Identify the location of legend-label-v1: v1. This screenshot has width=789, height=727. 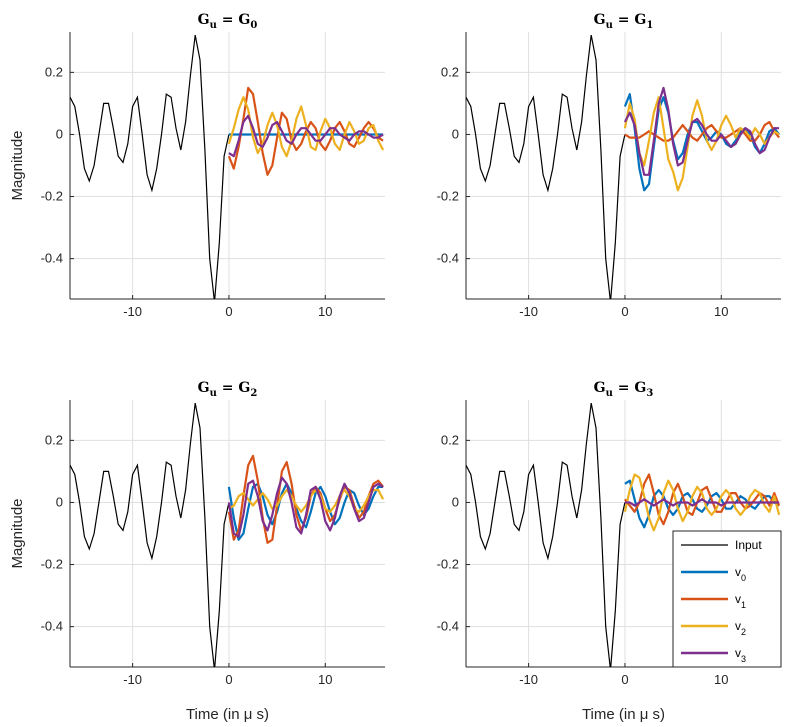
(740, 601).